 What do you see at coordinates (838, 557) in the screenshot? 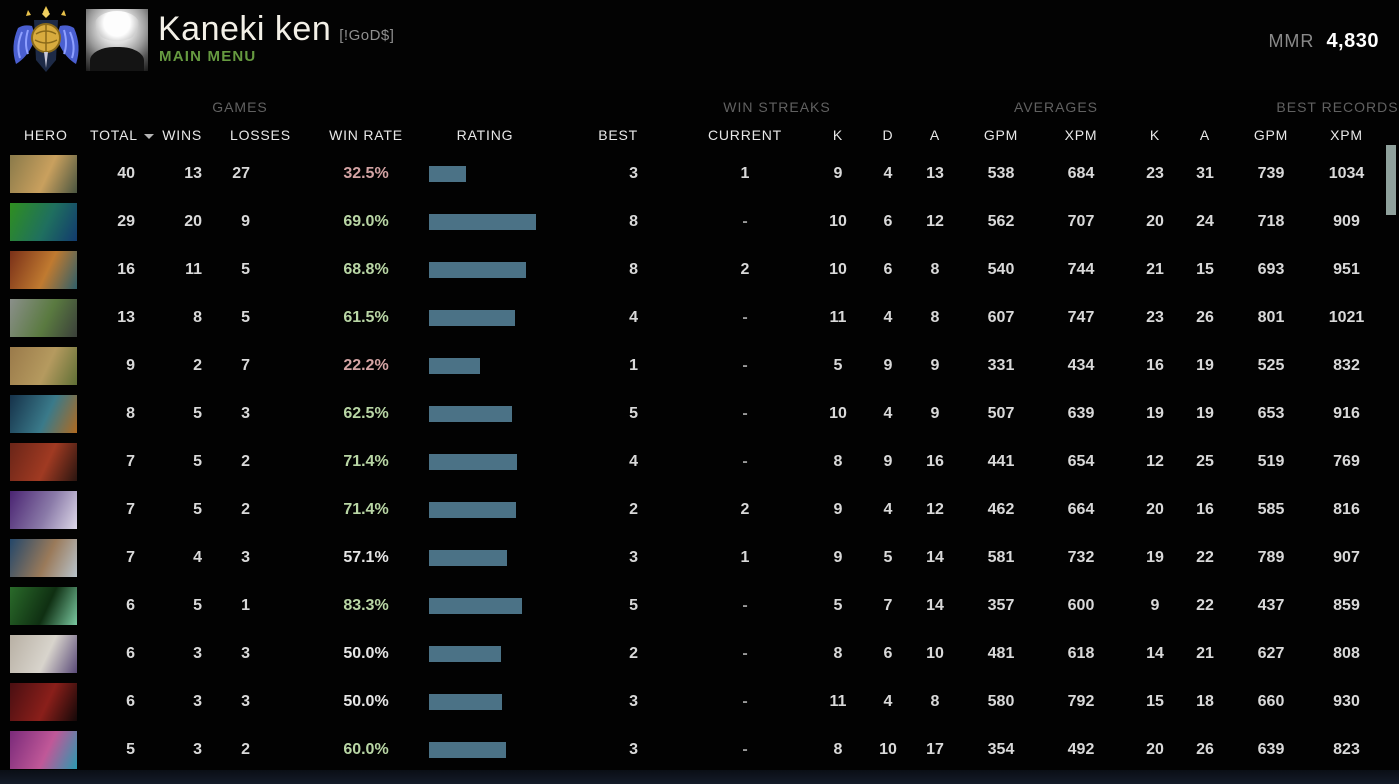
I see `k-value: 9` at bounding box center [838, 557].